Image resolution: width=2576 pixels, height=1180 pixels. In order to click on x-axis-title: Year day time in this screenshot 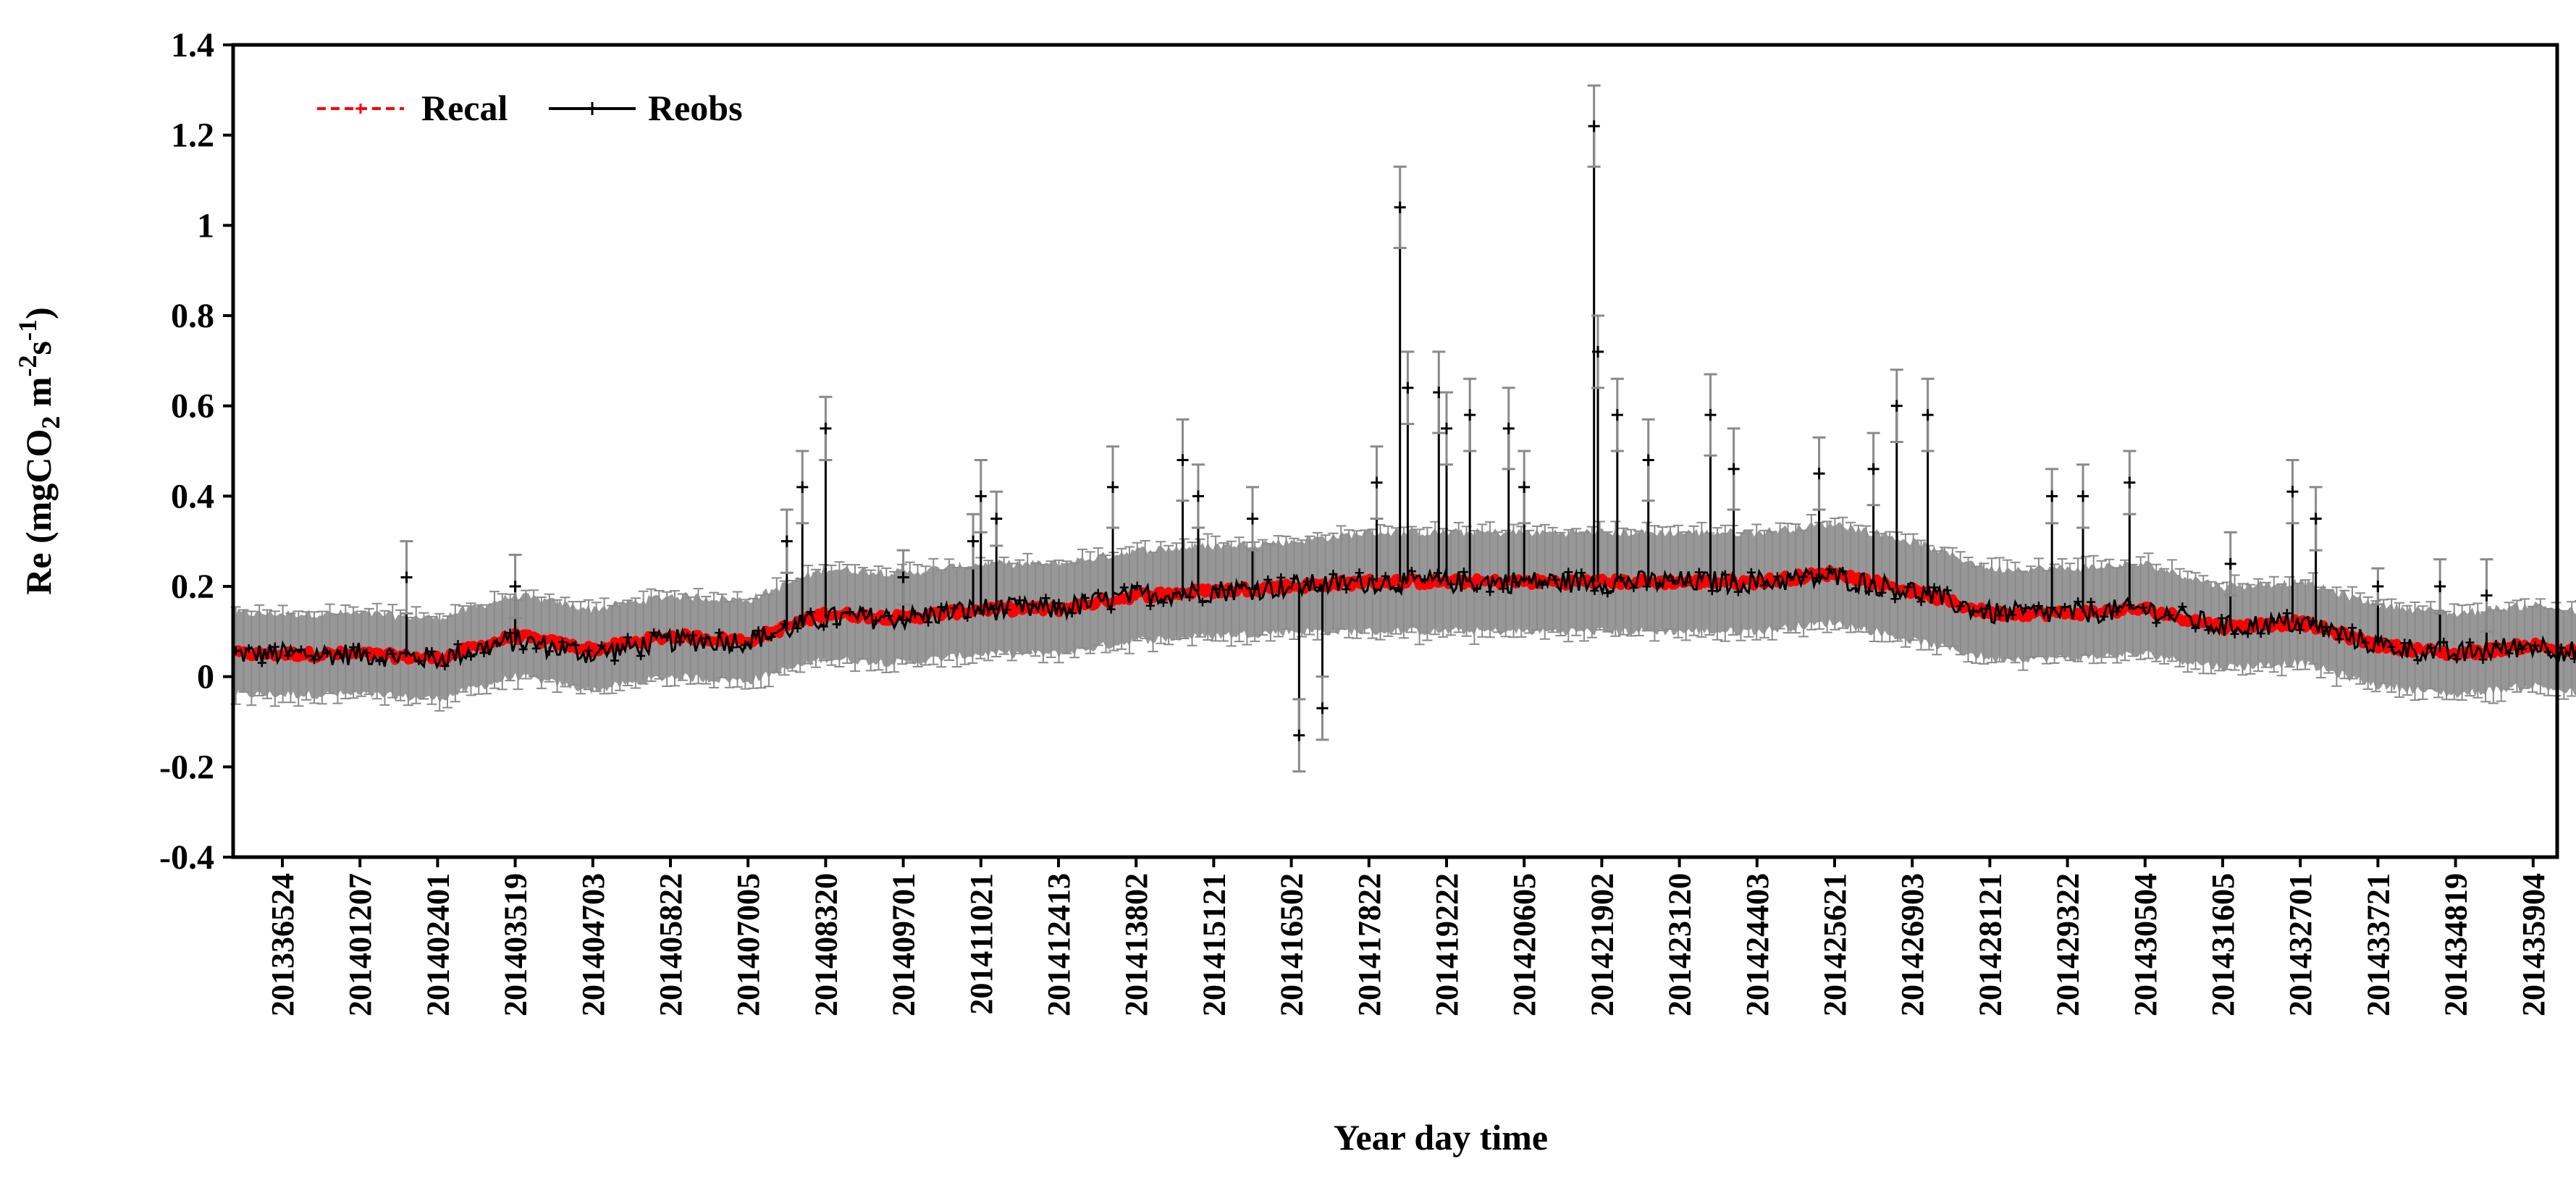, I will do `click(1441, 1137)`.